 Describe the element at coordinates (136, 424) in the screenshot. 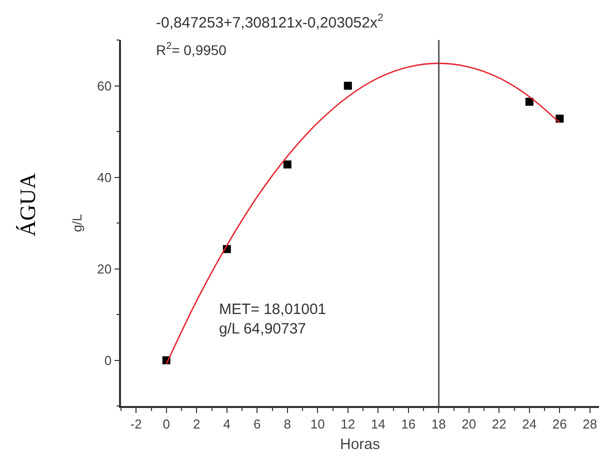

I see `x-tick-label: -2` at that location.